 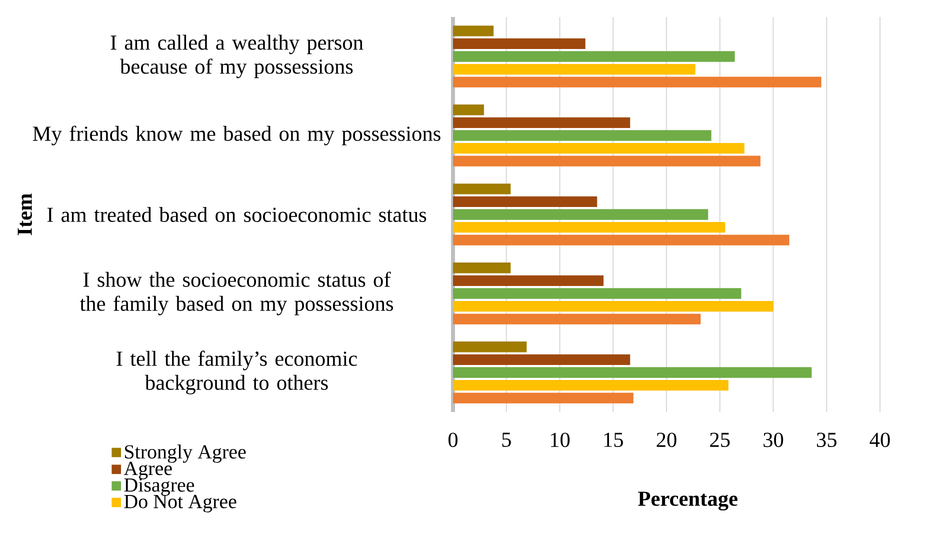 What do you see at coordinates (185, 453) in the screenshot?
I see `legend-label: Strongly Agree` at bounding box center [185, 453].